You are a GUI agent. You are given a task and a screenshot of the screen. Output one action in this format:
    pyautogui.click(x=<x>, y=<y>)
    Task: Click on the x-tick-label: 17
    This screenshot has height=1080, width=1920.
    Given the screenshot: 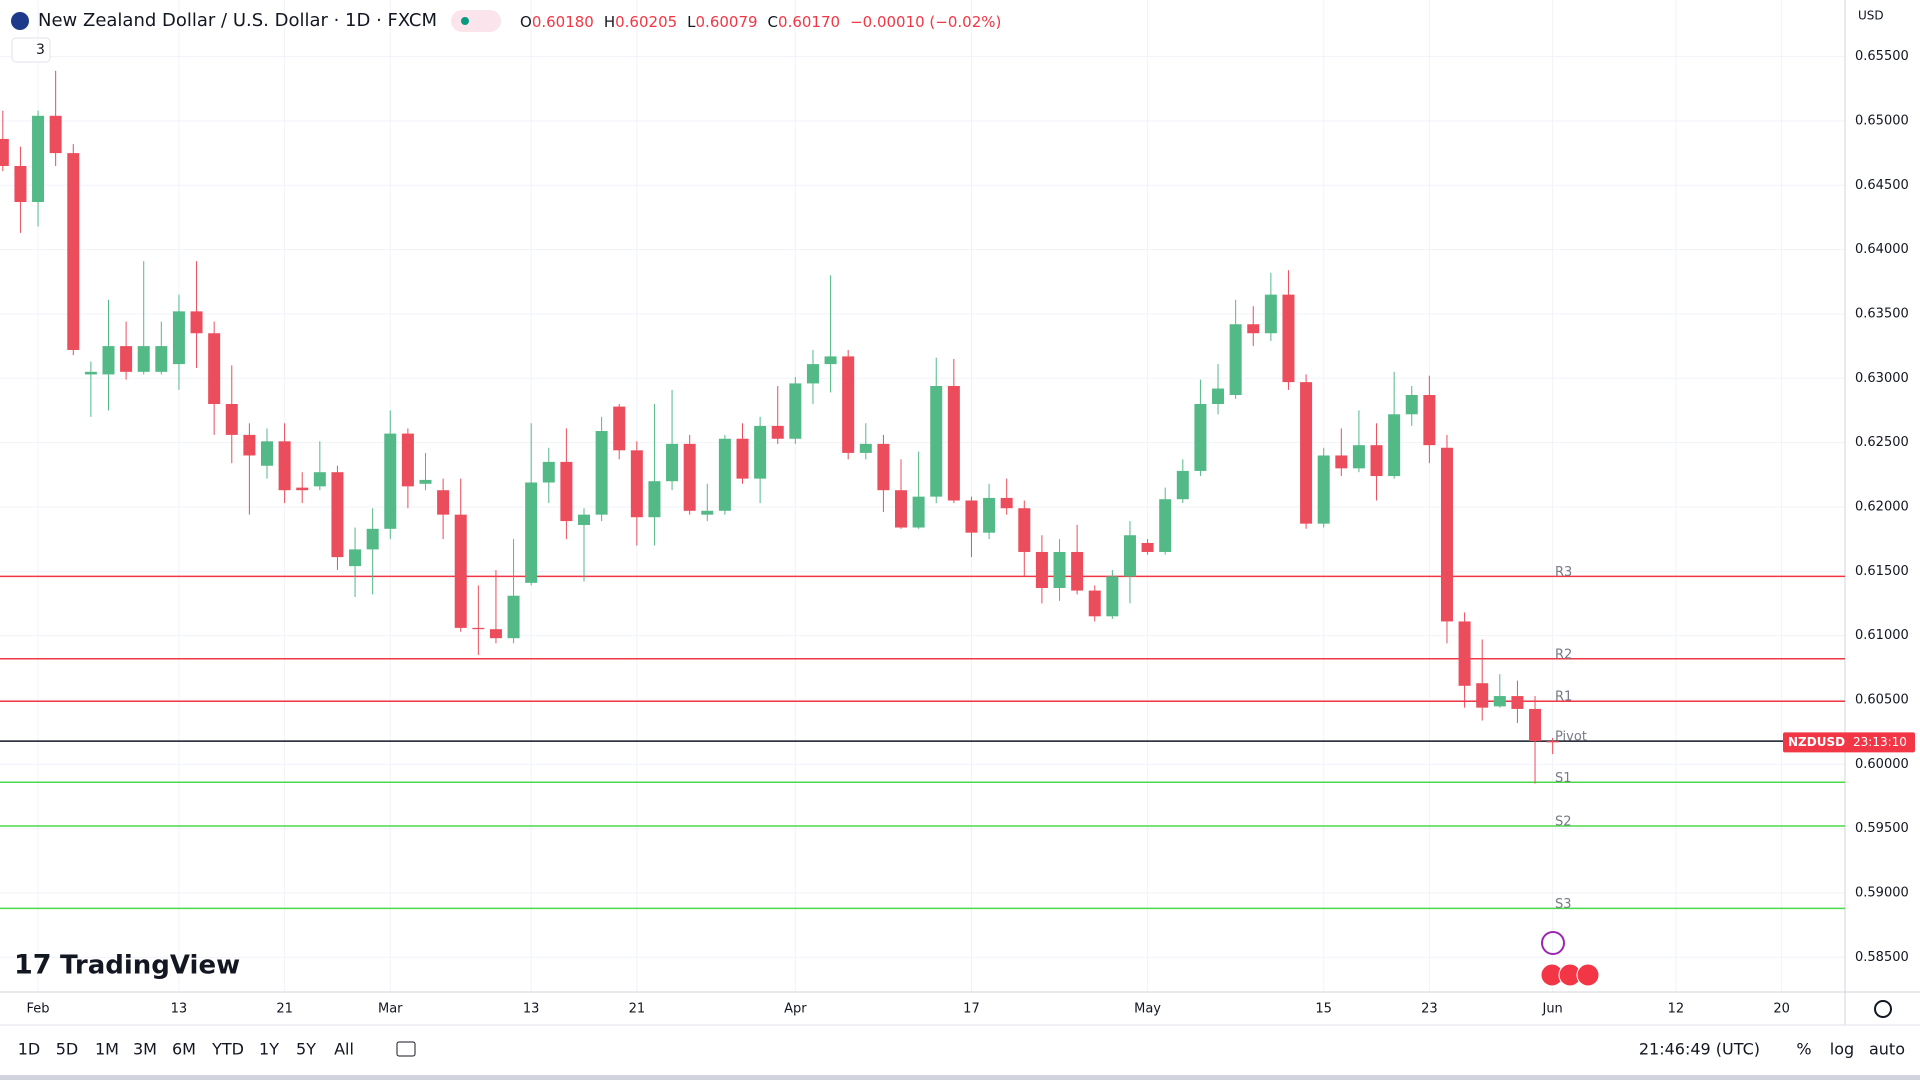 What is the action you would take?
    pyautogui.click(x=971, y=1009)
    